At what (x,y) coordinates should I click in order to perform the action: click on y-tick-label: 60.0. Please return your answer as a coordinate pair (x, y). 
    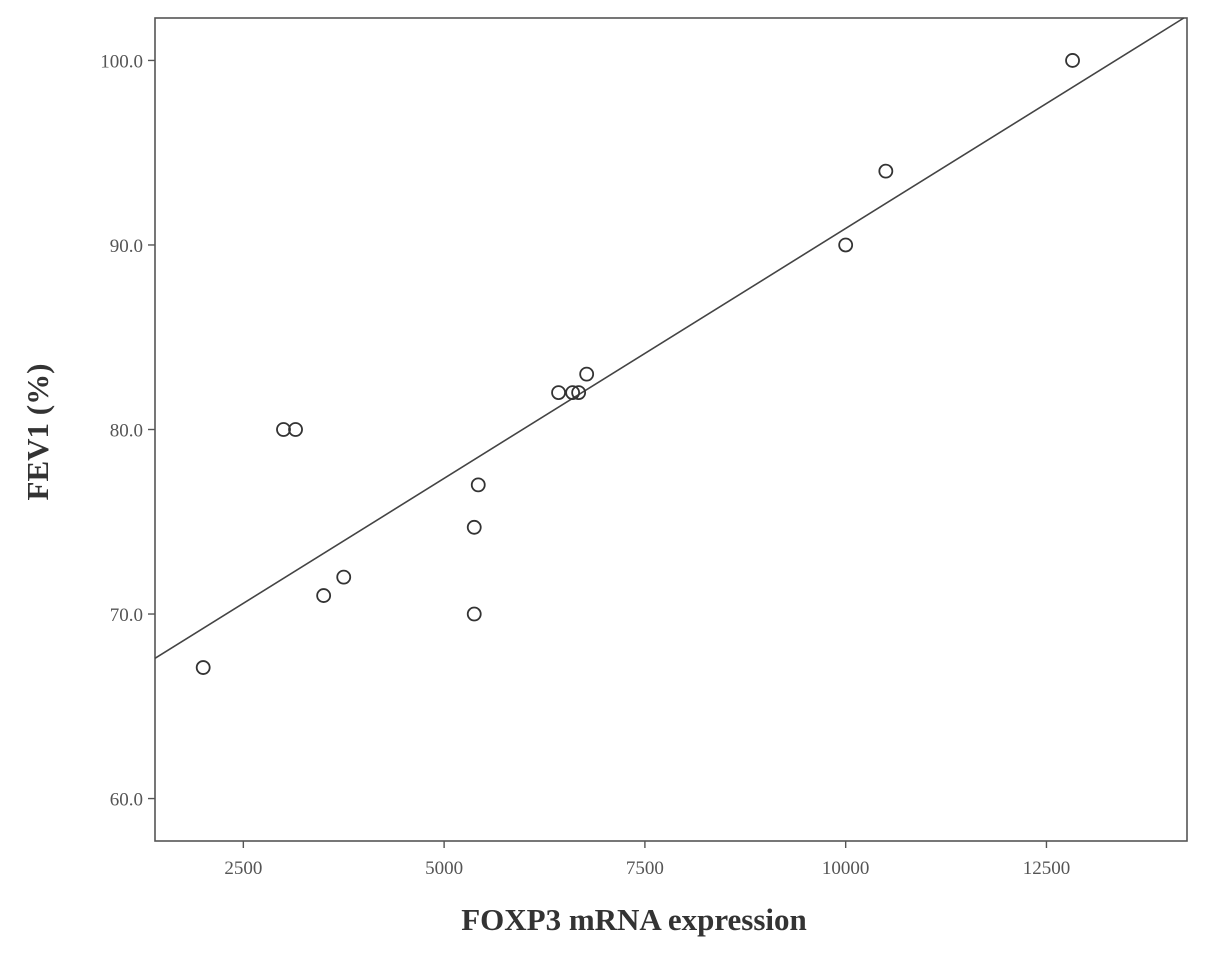
    Looking at the image, I should click on (126, 800).